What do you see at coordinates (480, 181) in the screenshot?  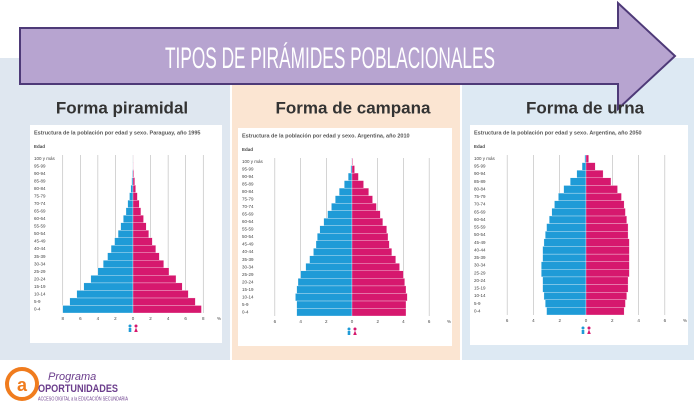 I see `y-tick-label: 85-89` at bounding box center [480, 181].